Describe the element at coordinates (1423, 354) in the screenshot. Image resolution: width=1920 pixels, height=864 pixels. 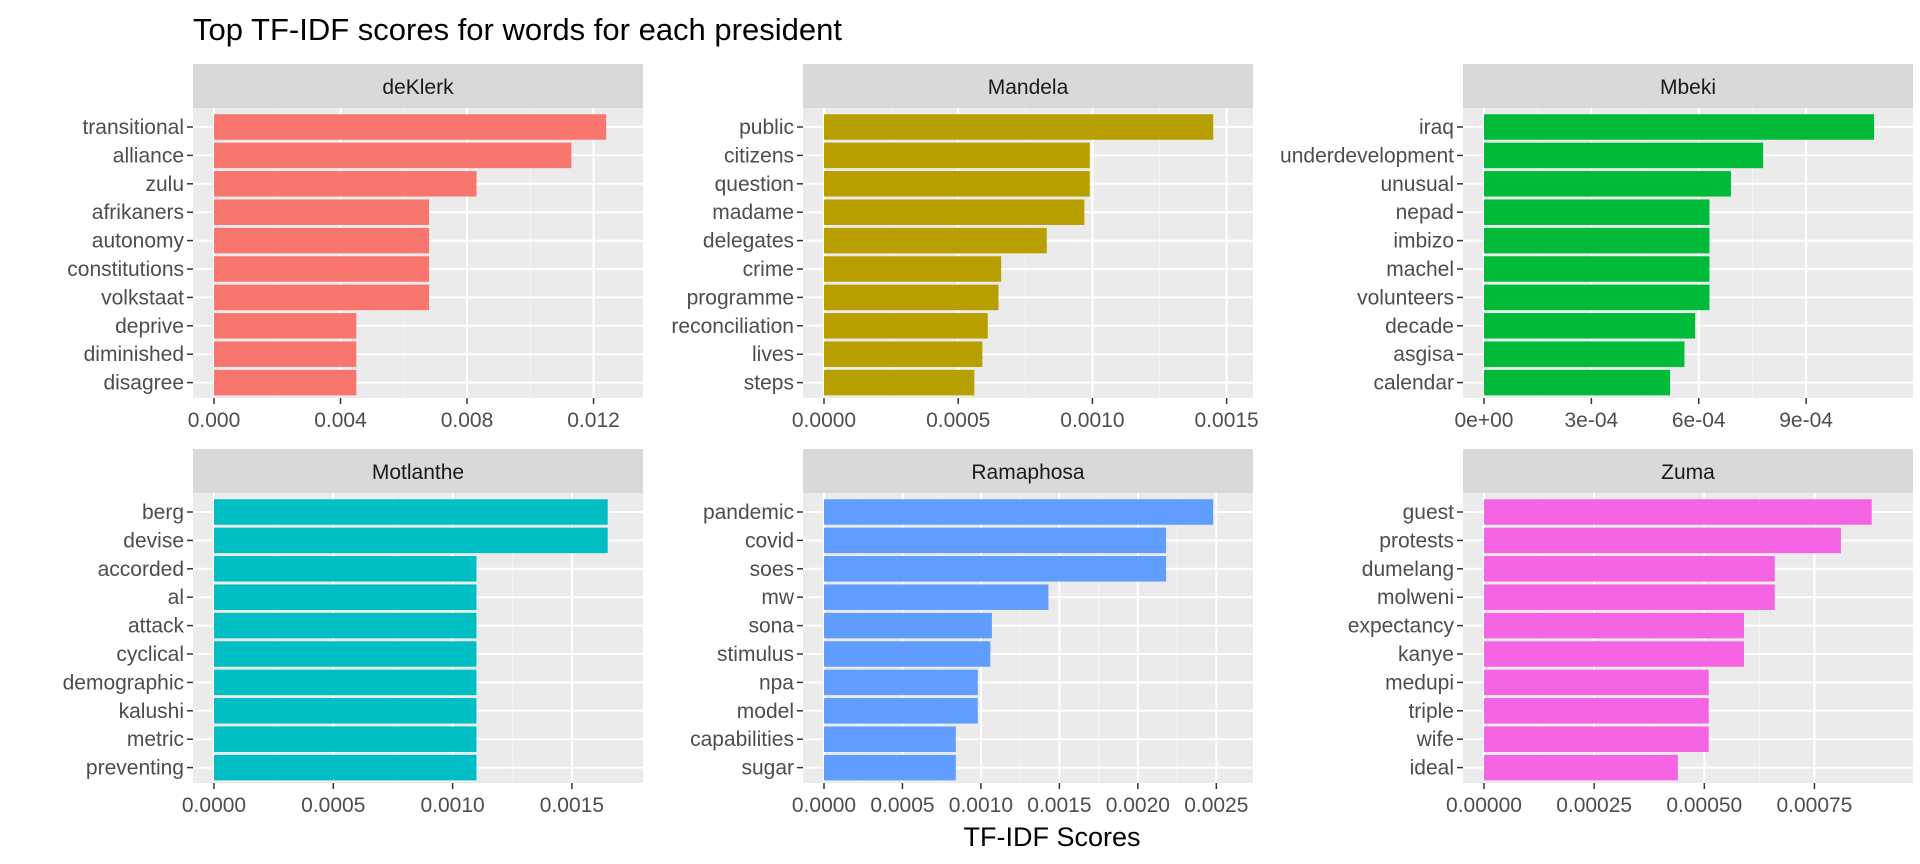
I see `category-label: asgisa` at that location.